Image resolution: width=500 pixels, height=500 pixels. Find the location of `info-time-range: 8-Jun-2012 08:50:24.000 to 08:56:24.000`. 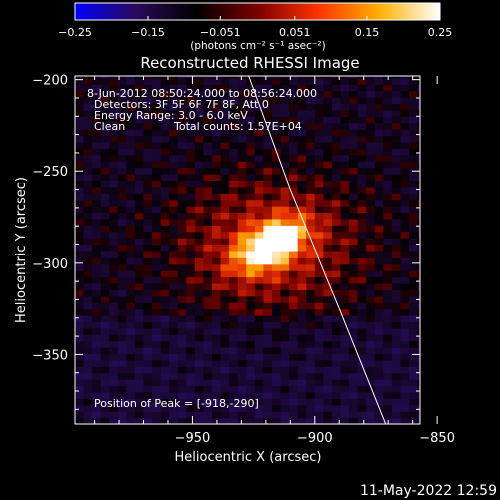

info-time-range: 8-Jun-2012 08:50:24.000 to 08:56:24.000 is located at coordinates (202, 93).